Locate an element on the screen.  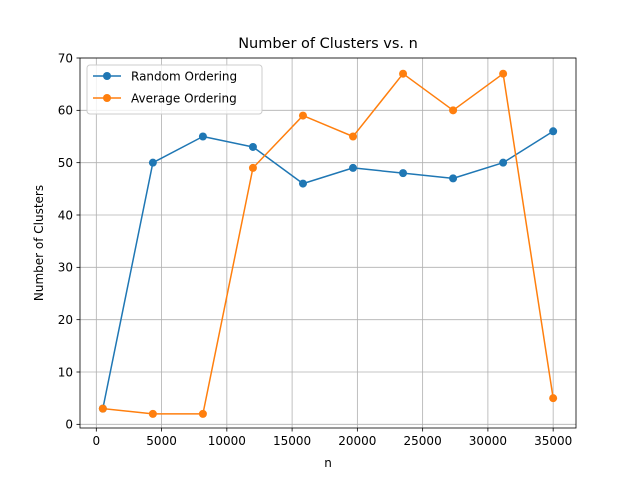
x-axis-label: n is located at coordinates (328, 463).